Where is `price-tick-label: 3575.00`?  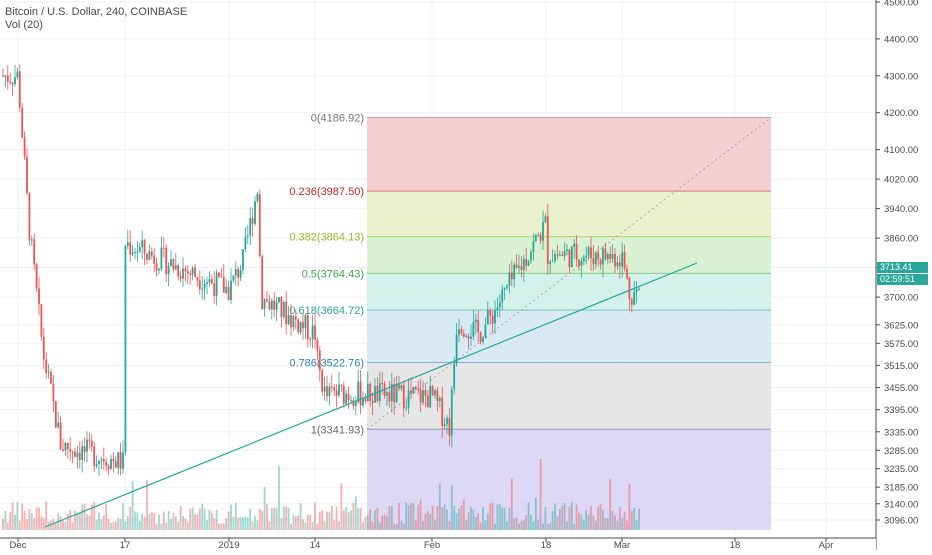
price-tick-label: 3575.00 is located at coordinates (901, 344).